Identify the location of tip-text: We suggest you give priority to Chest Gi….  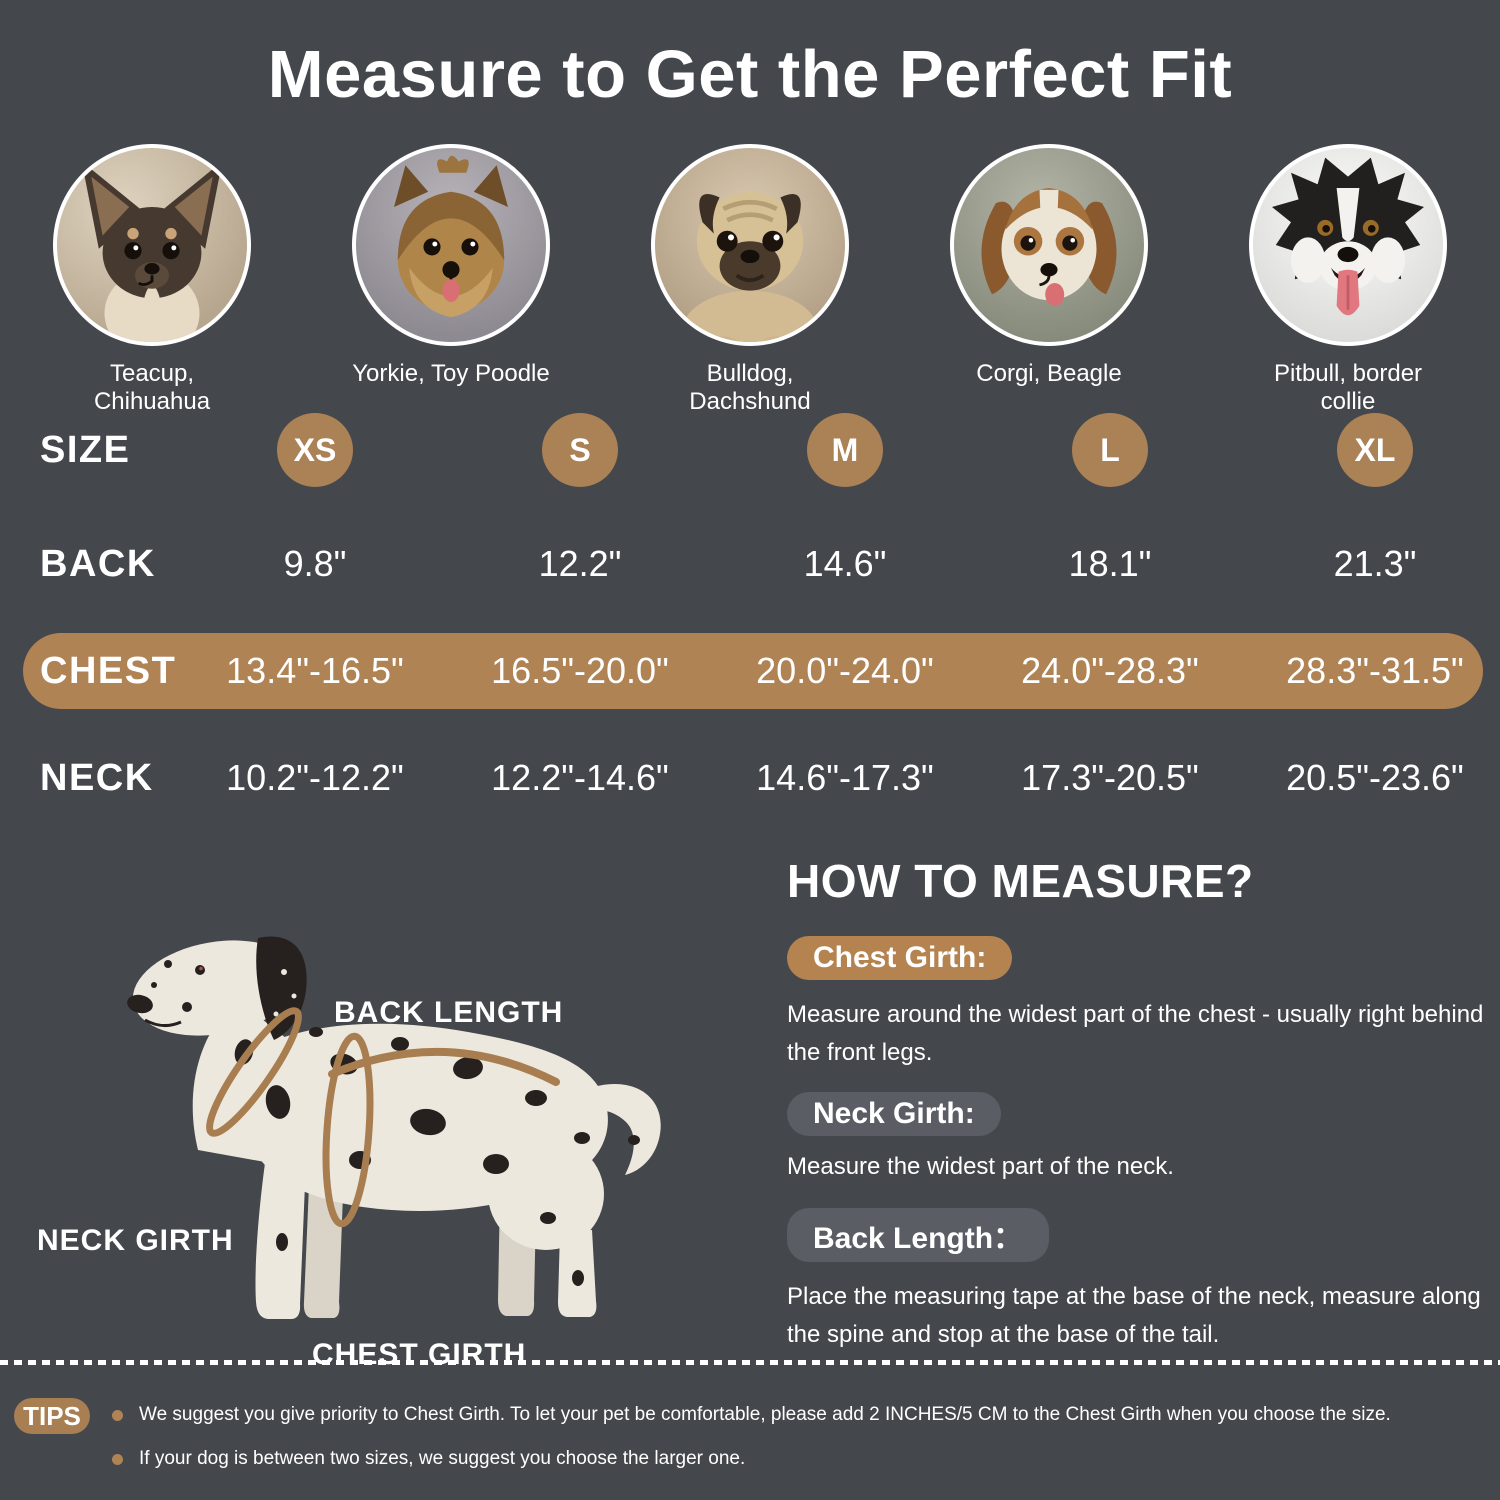
(765, 1414).